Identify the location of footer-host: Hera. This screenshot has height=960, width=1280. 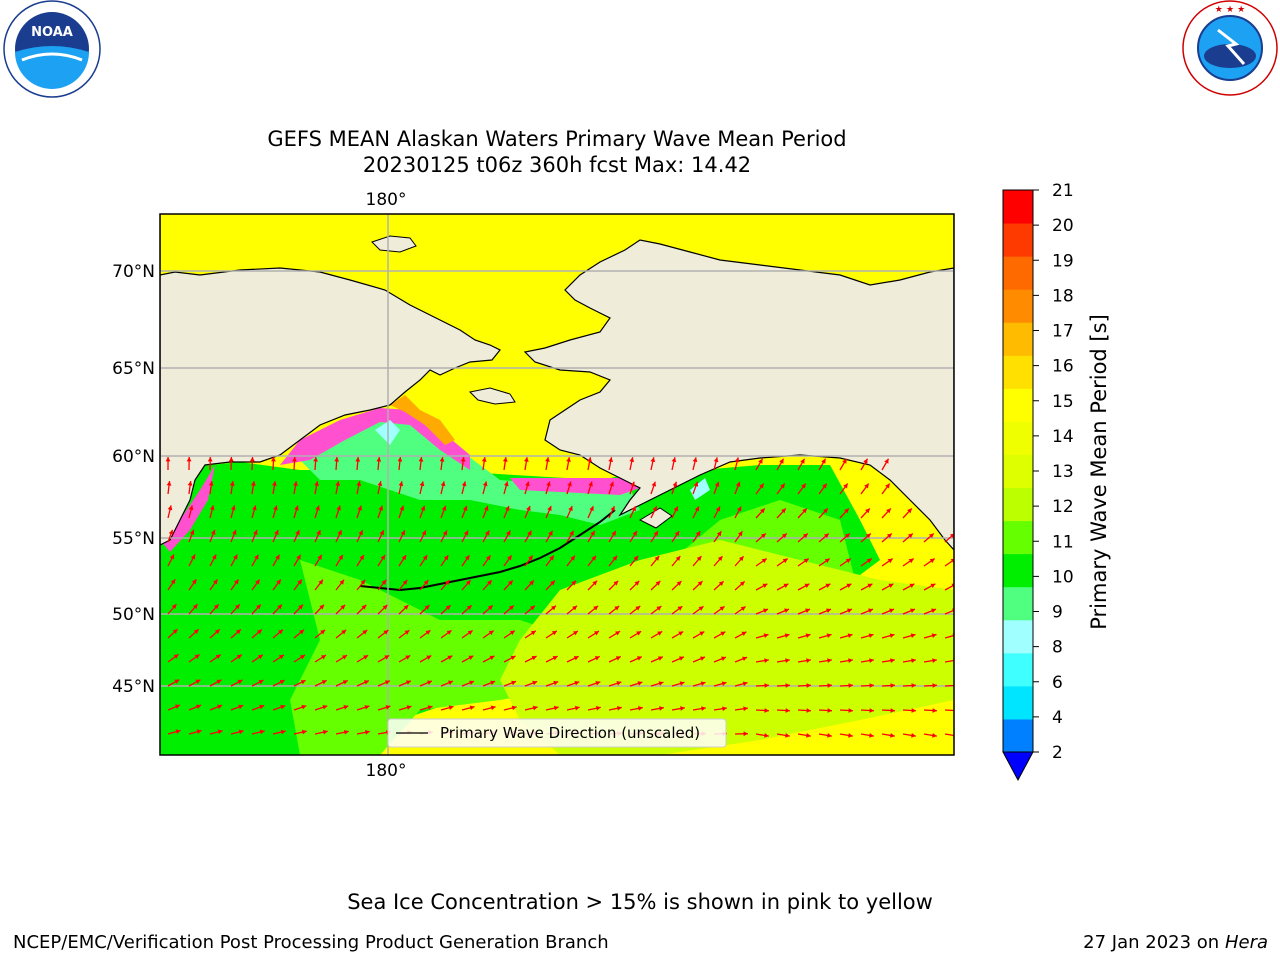
(1246, 942).